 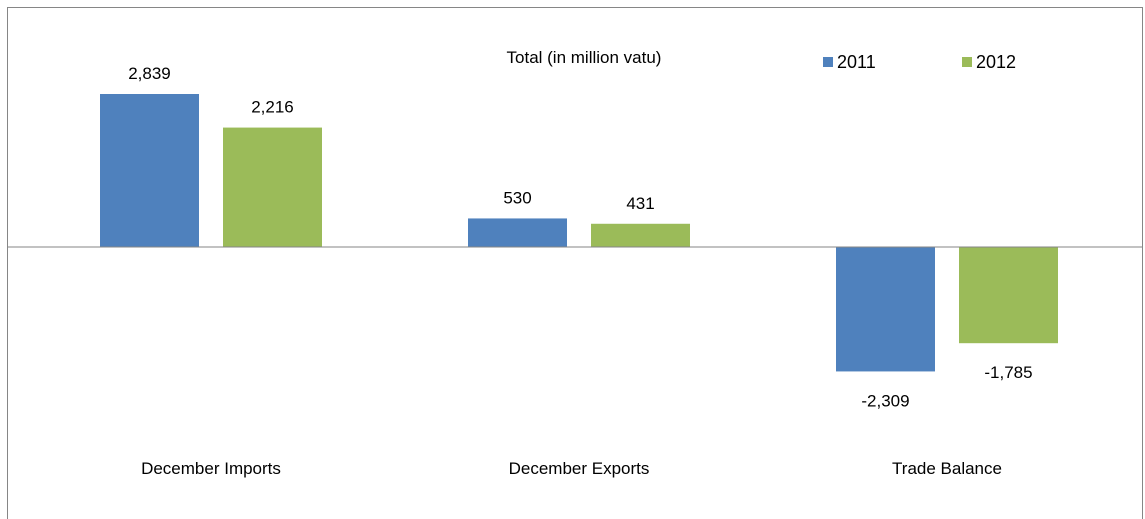 What do you see at coordinates (967, 62) in the screenshot?
I see `legend-swatch-2012` at bounding box center [967, 62].